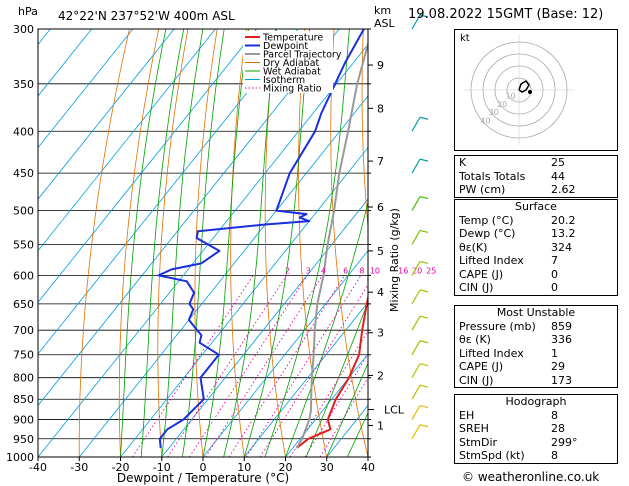 This screenshot has height=486, width=629. Describe the element at coordinates (563, 233) in the screenshot. I see `row-value: 13.2` at that location.